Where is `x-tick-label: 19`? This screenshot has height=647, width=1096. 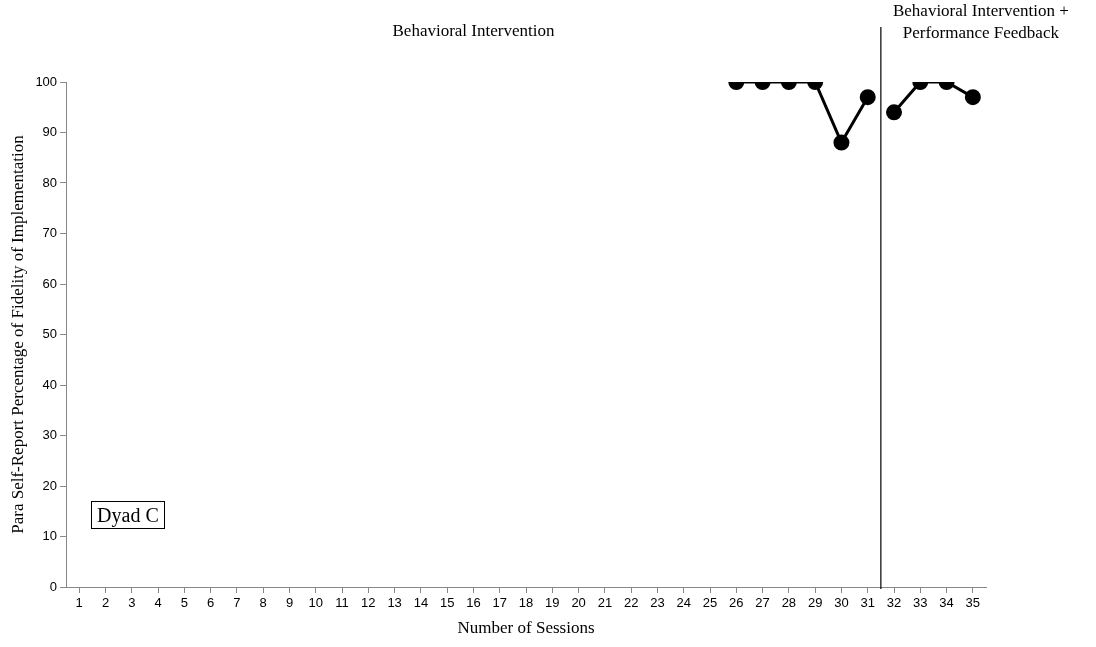 x-tick-label: 19 is located at coordinates (552, 603).